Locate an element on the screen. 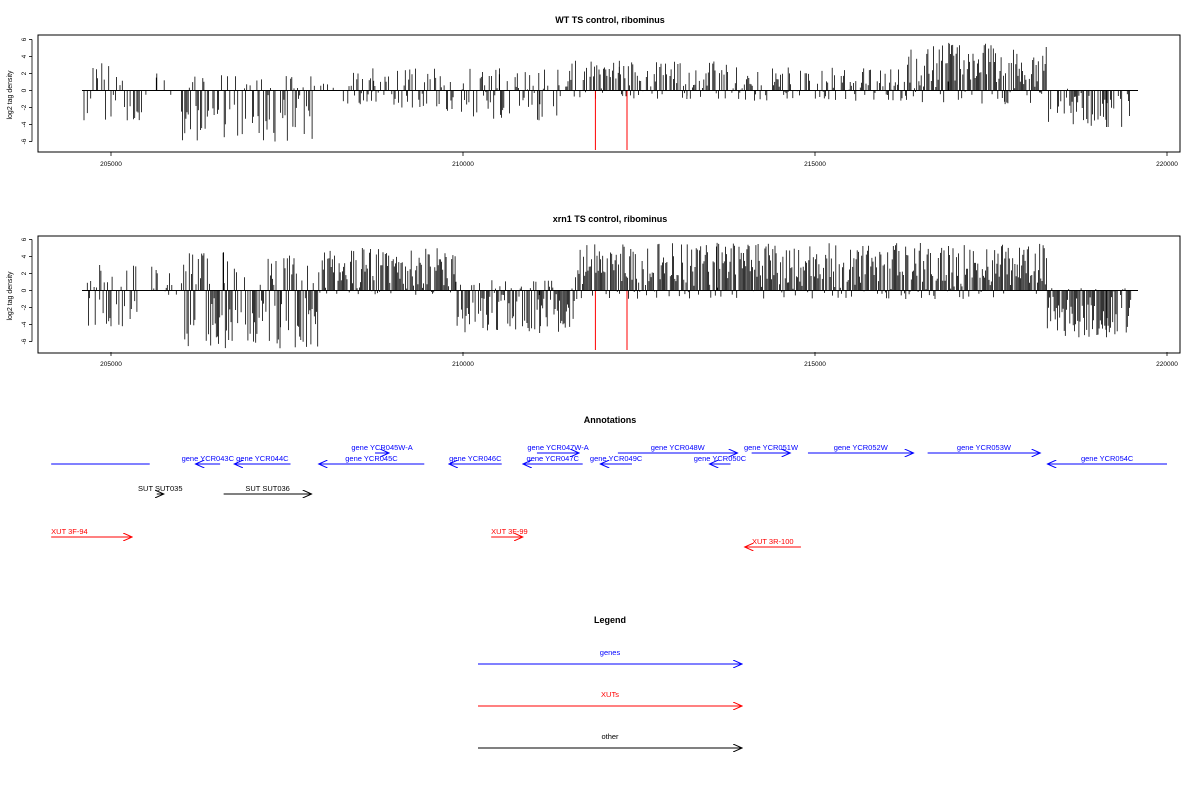 The height and width of the screenshot is (800, 1200). legend-panel: Legend genes XUTs other is located at coordinates (610, 681).